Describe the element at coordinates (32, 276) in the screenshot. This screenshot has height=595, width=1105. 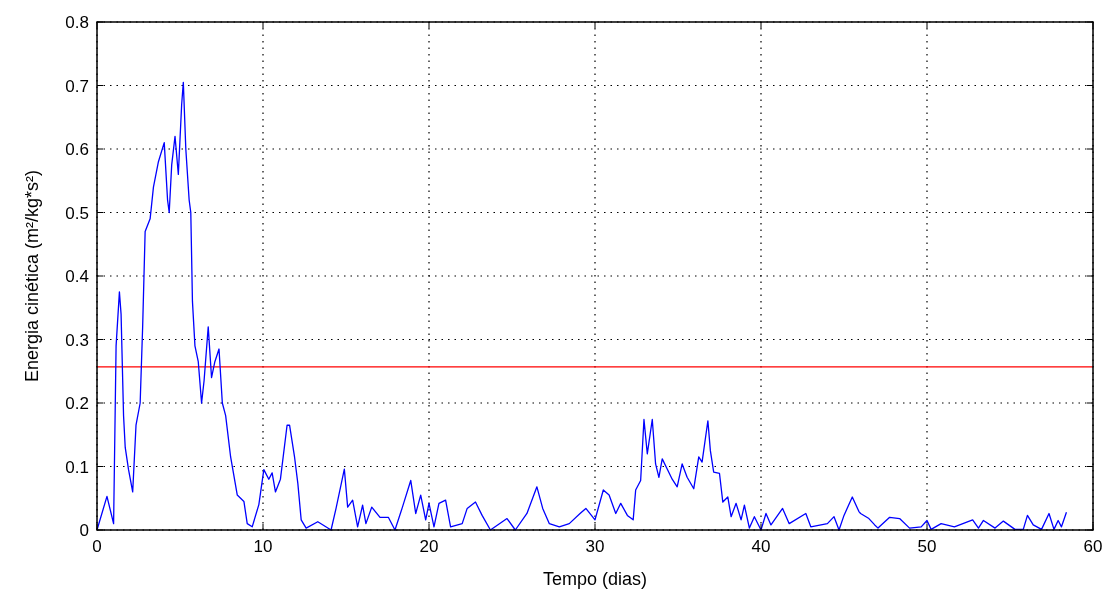
I see `y-axis-title: Energia cinética (m²/kg*s²)` at that location.